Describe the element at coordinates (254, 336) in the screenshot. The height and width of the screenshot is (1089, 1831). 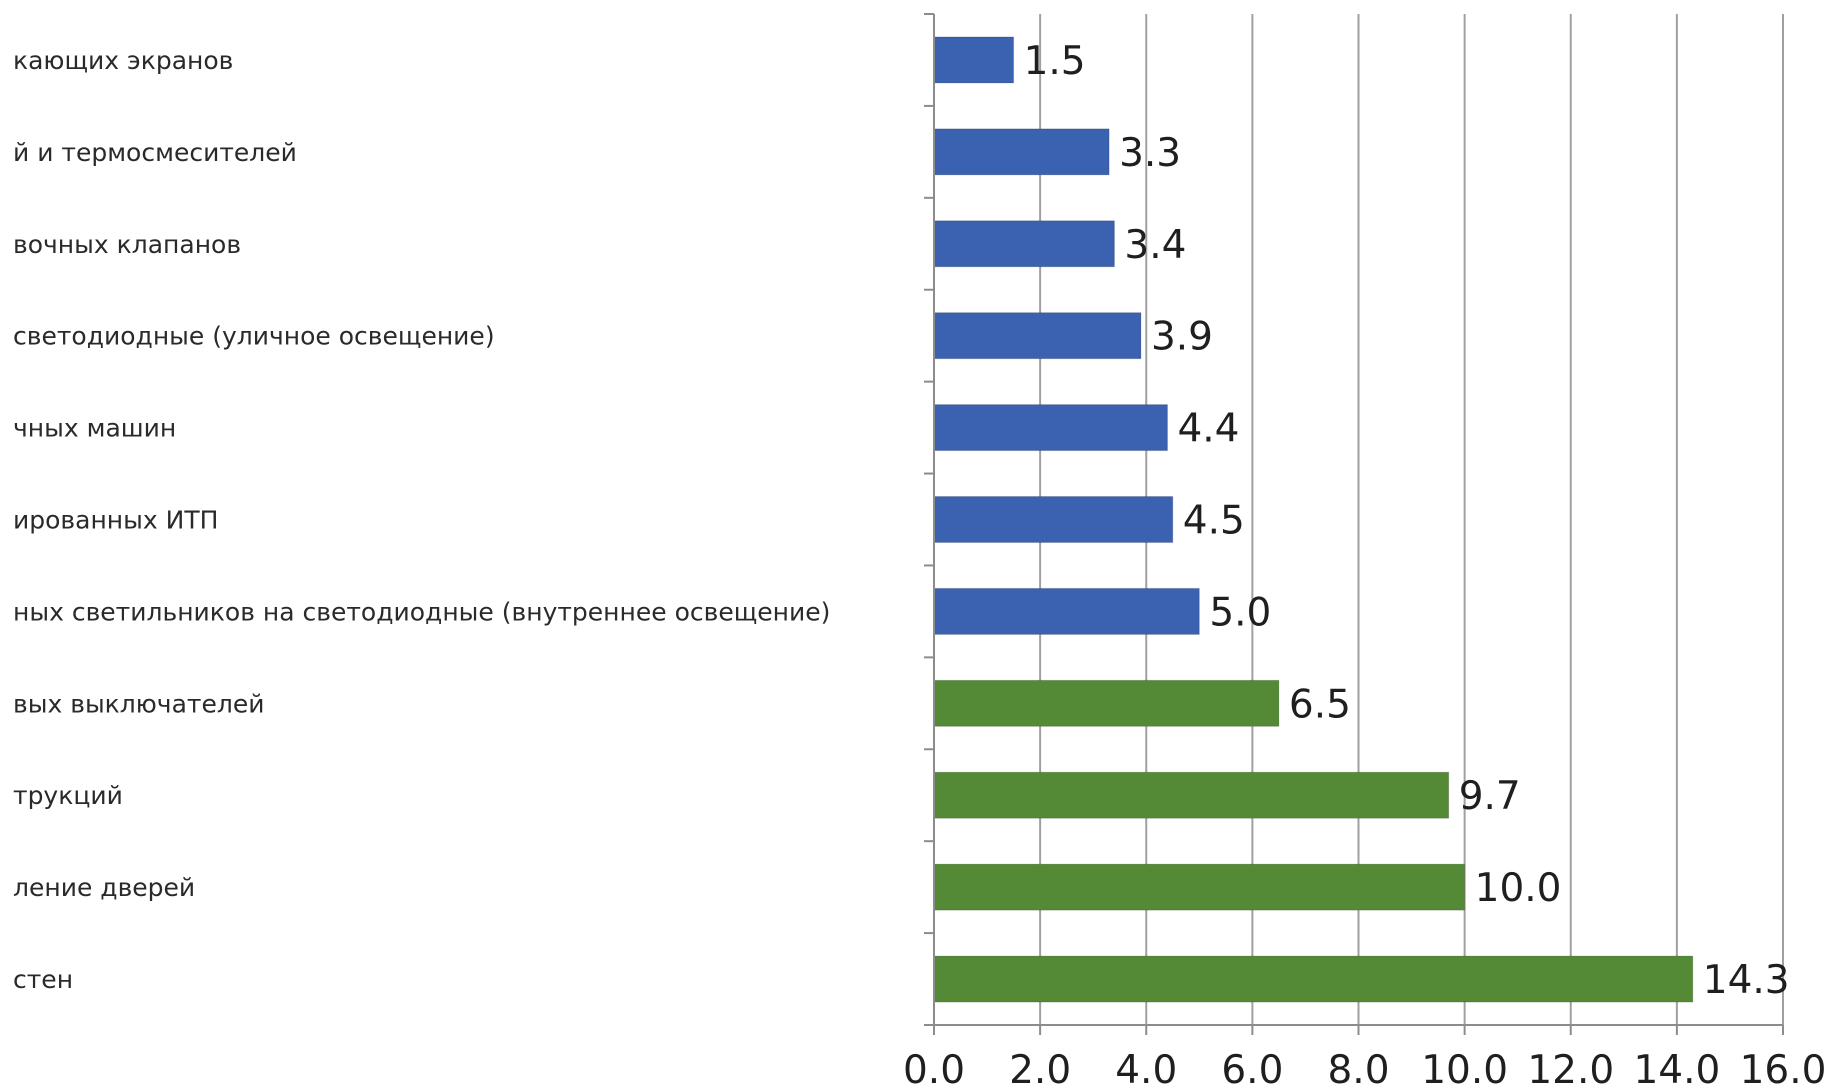
I see `category-label: светодиодные (уличное освещение)` at that location.